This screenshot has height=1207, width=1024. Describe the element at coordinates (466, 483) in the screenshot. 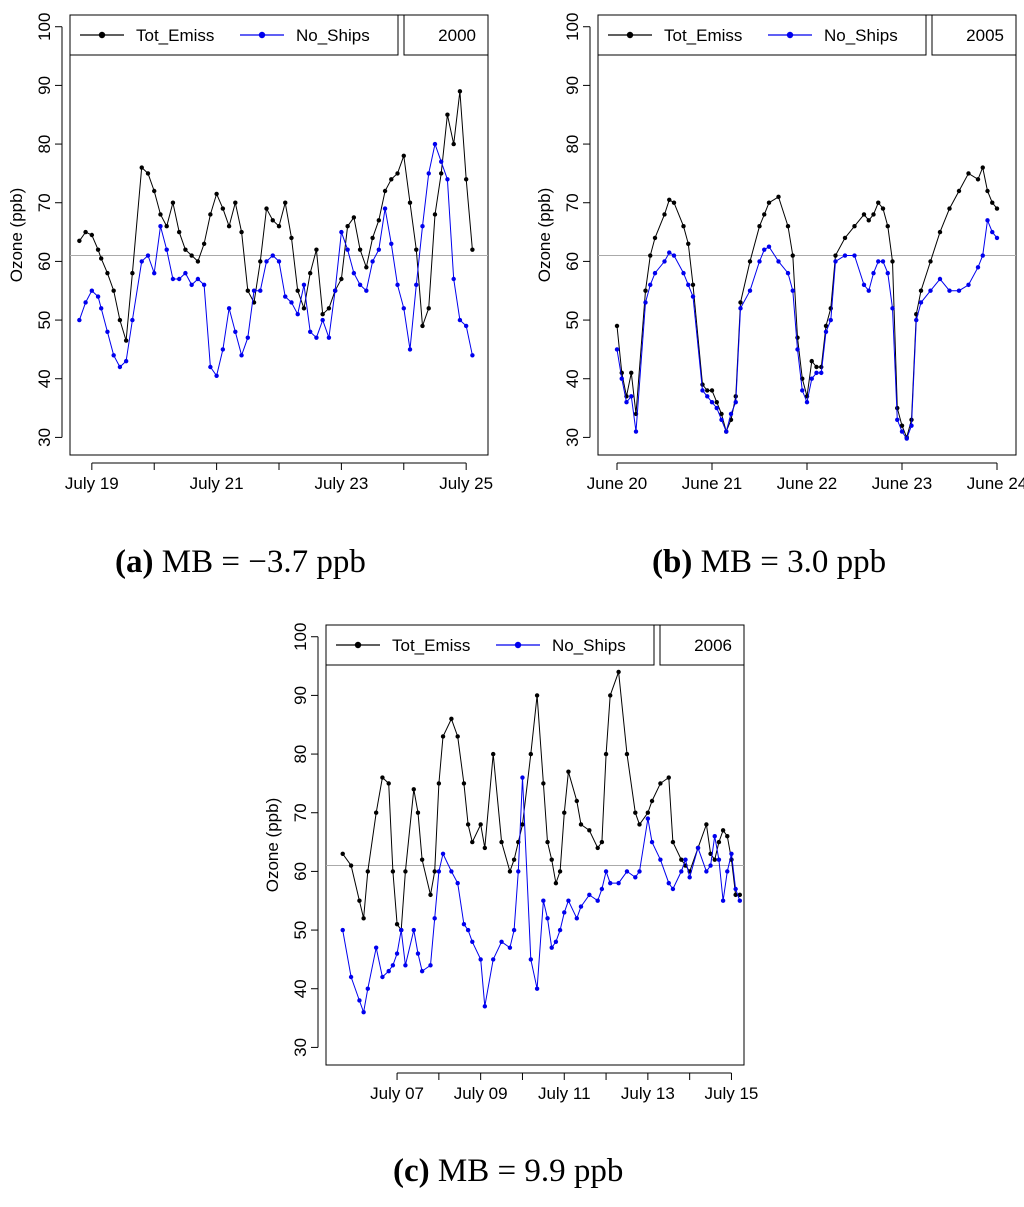

I see `x-tick-label: July 25` at that location.